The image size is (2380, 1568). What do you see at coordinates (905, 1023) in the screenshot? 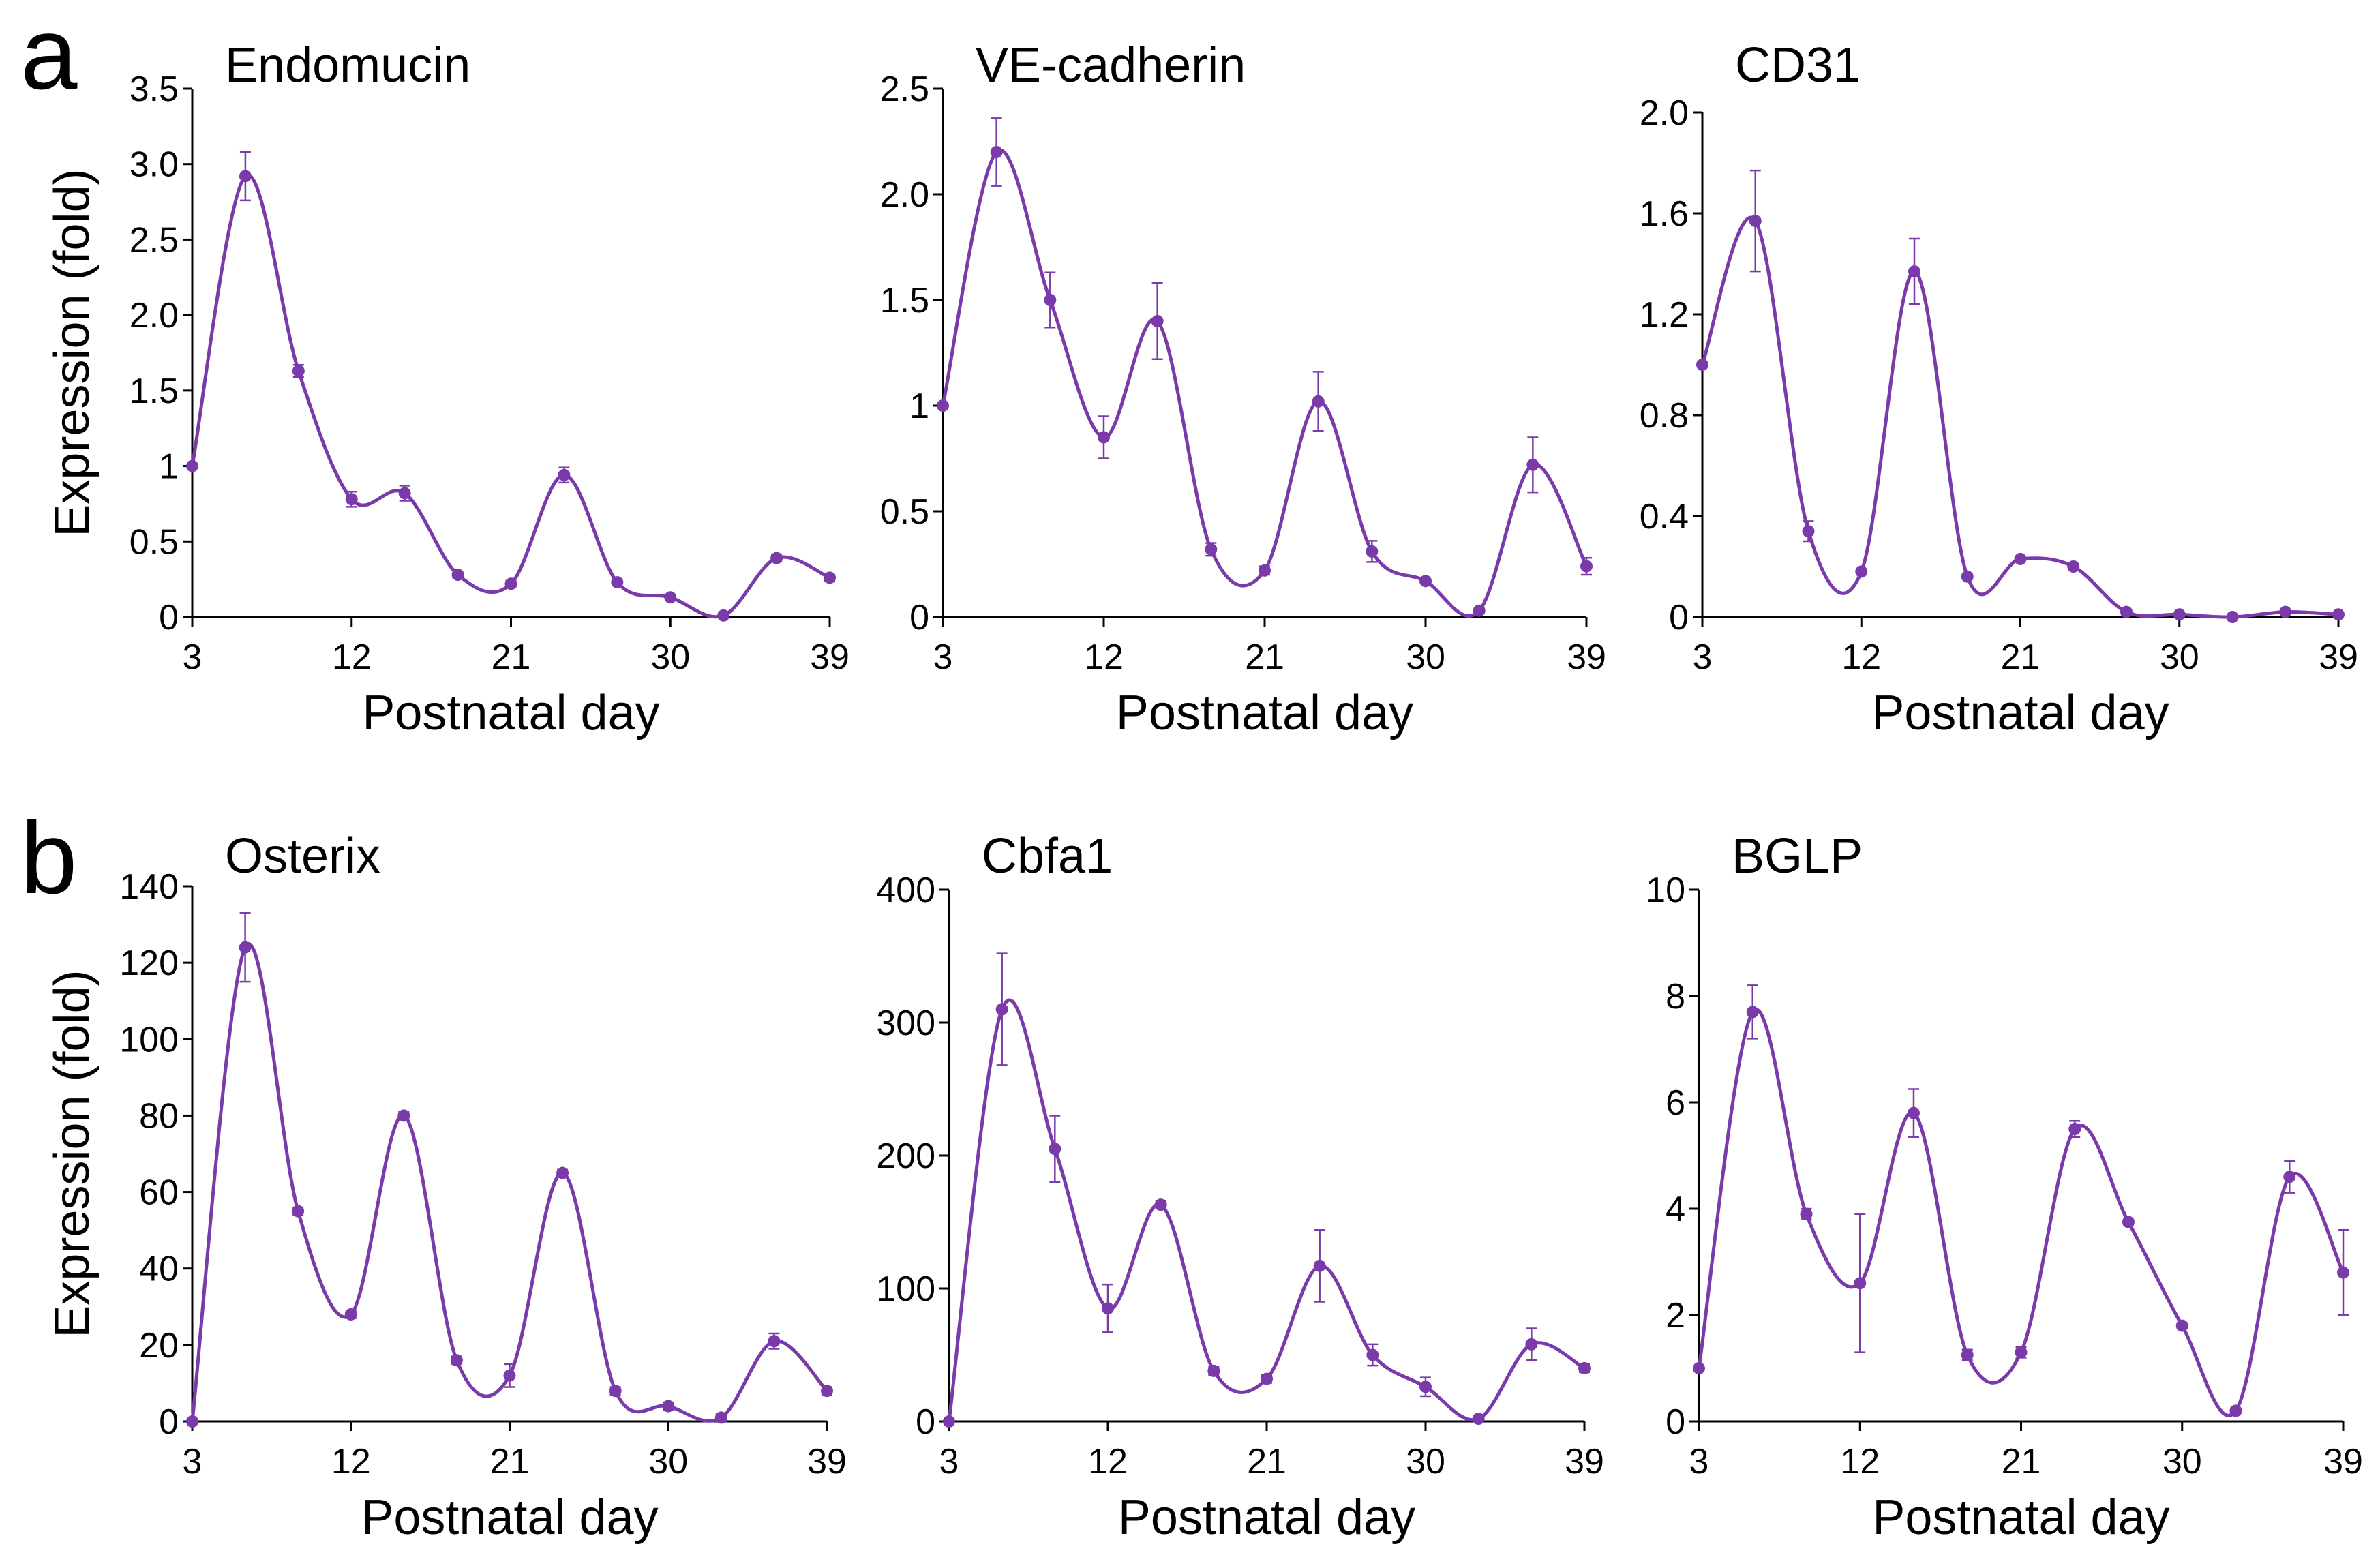
I see `y-tick-label: 300` at bounding box center [905, 1023].